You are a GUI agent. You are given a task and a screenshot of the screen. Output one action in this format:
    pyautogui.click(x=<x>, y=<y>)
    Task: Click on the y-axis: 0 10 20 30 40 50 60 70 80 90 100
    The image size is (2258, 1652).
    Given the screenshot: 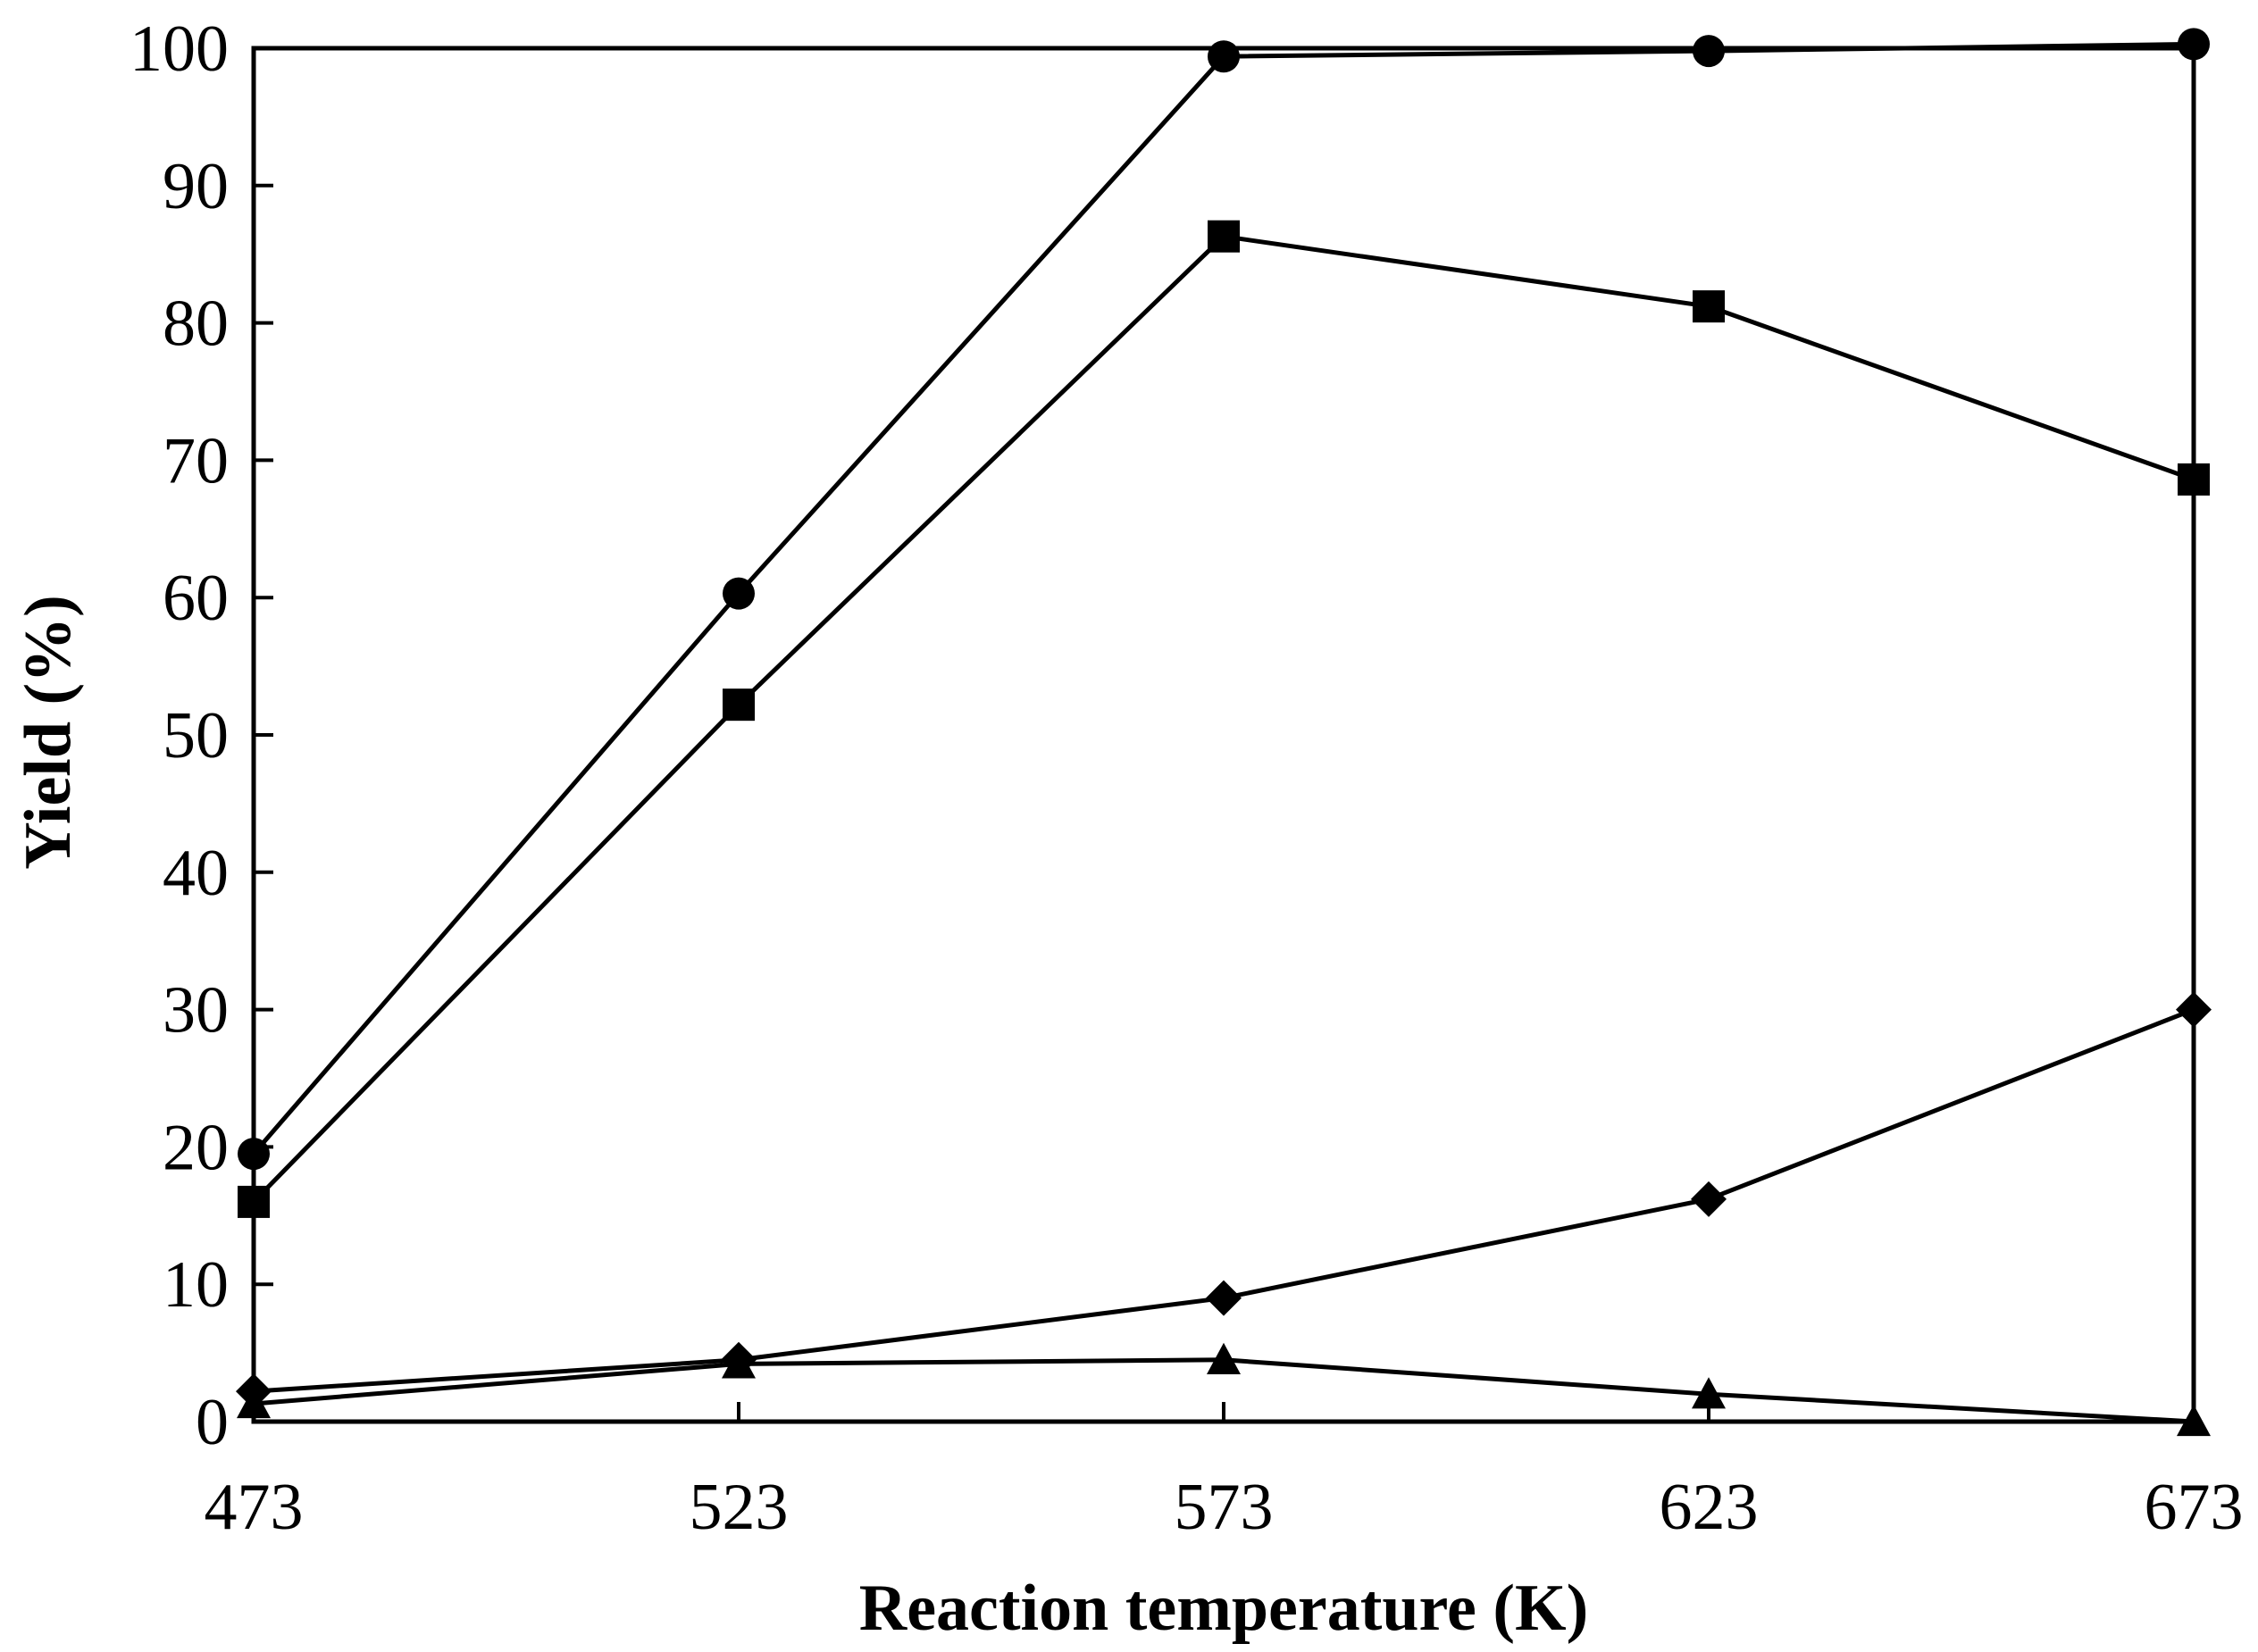 What is the action you would take?
    pyautogui.click(x=202, y=736)
    